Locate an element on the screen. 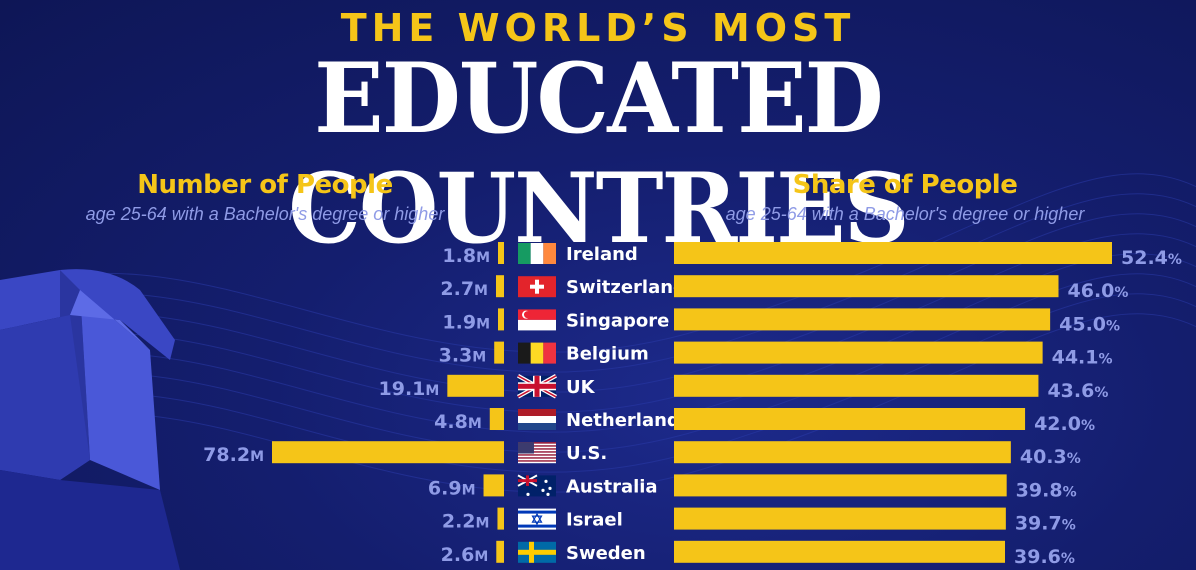 The width and height of the screenshot is (1196, 570). country-label: Switzerland is located at coordinates (626, 287).